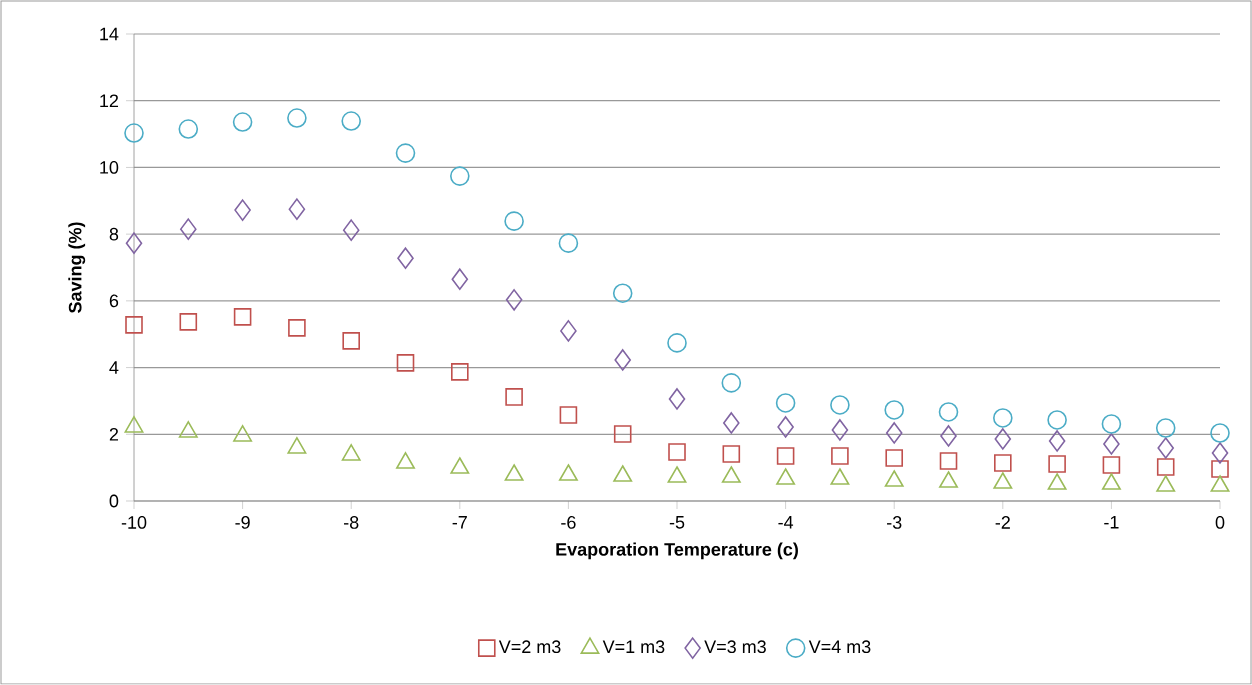  What do you see at coordinates (568, 522) in the screenshot?
I see `x-tick-label: -6` at bounding box center [568, 522].